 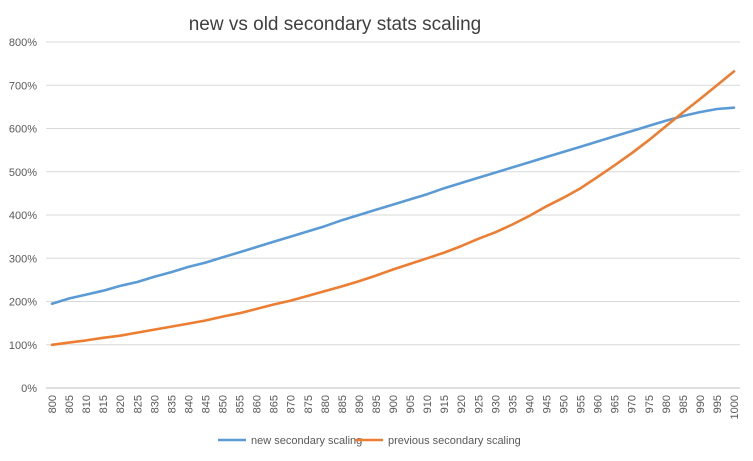 I want to click on x-tick-label: 905, so click(x=411, y=404).